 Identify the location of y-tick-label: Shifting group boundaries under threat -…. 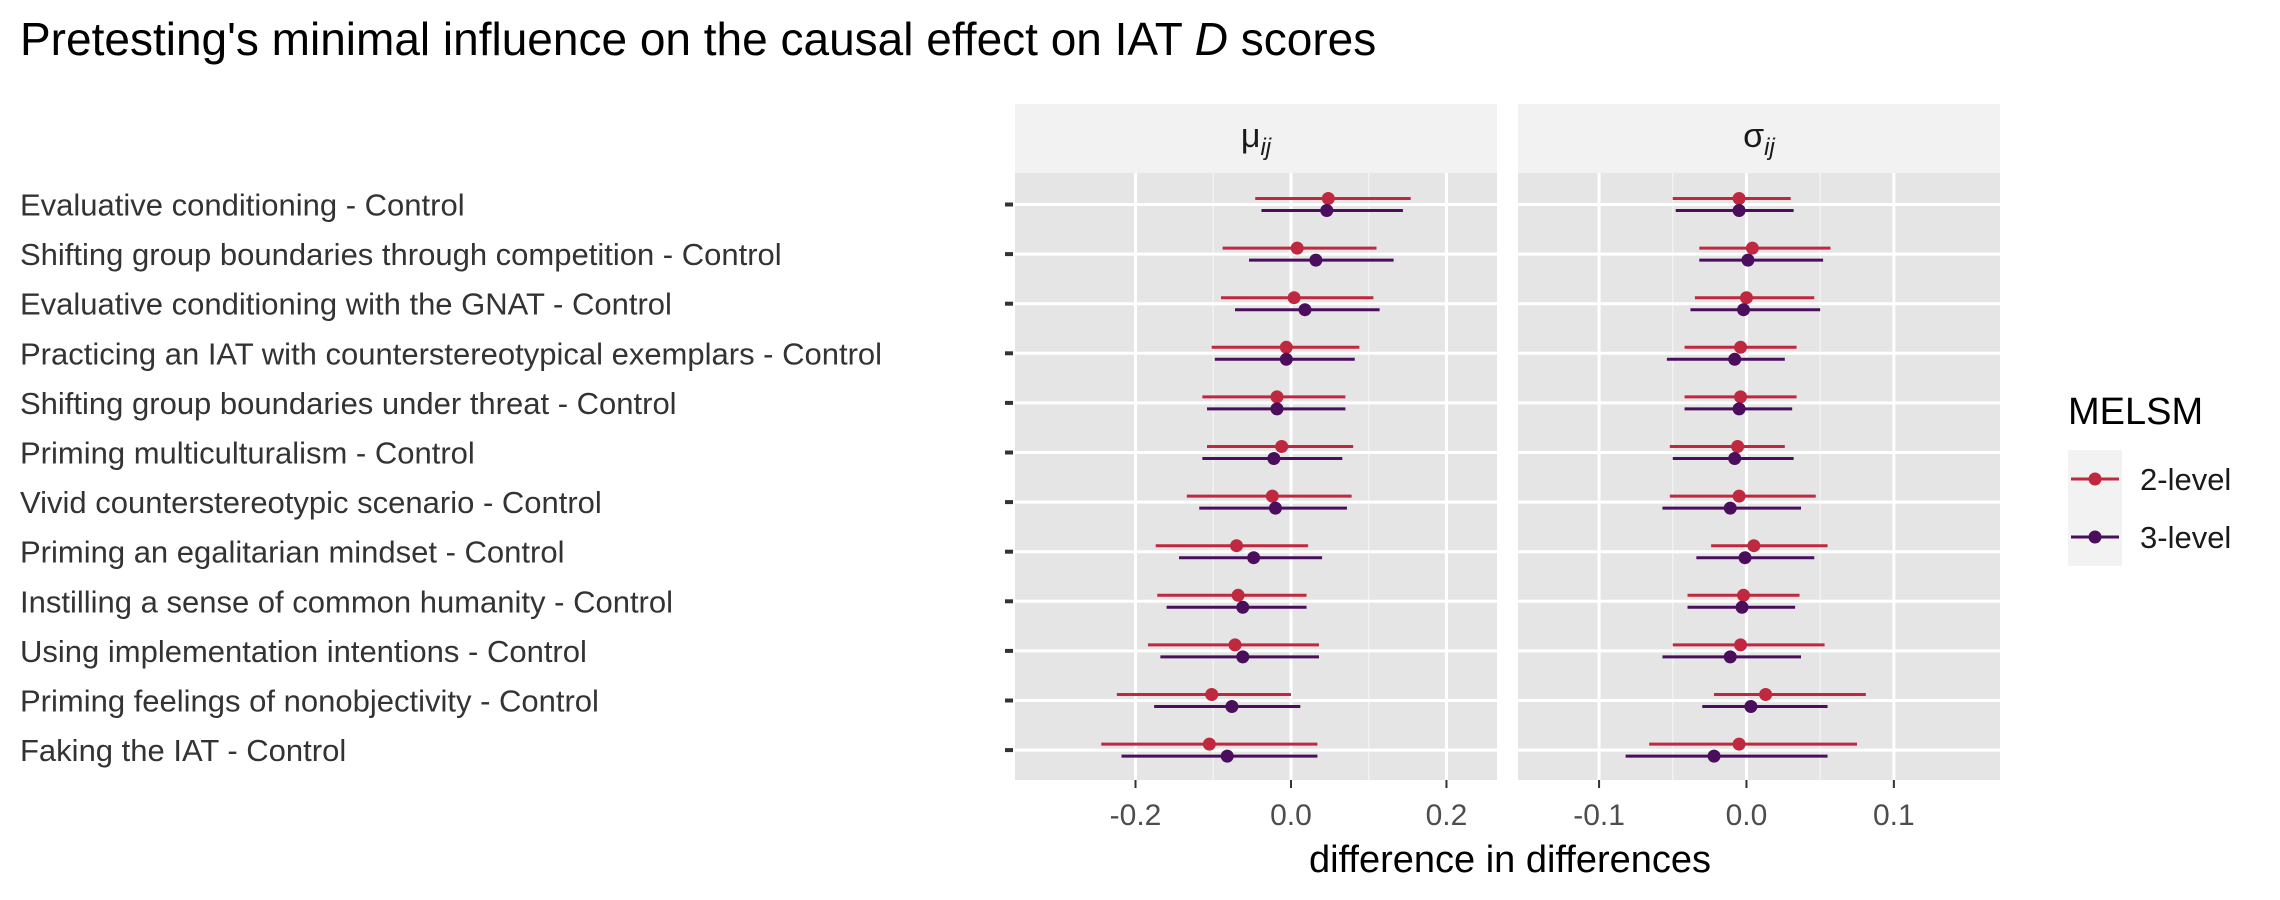
(348, 403).